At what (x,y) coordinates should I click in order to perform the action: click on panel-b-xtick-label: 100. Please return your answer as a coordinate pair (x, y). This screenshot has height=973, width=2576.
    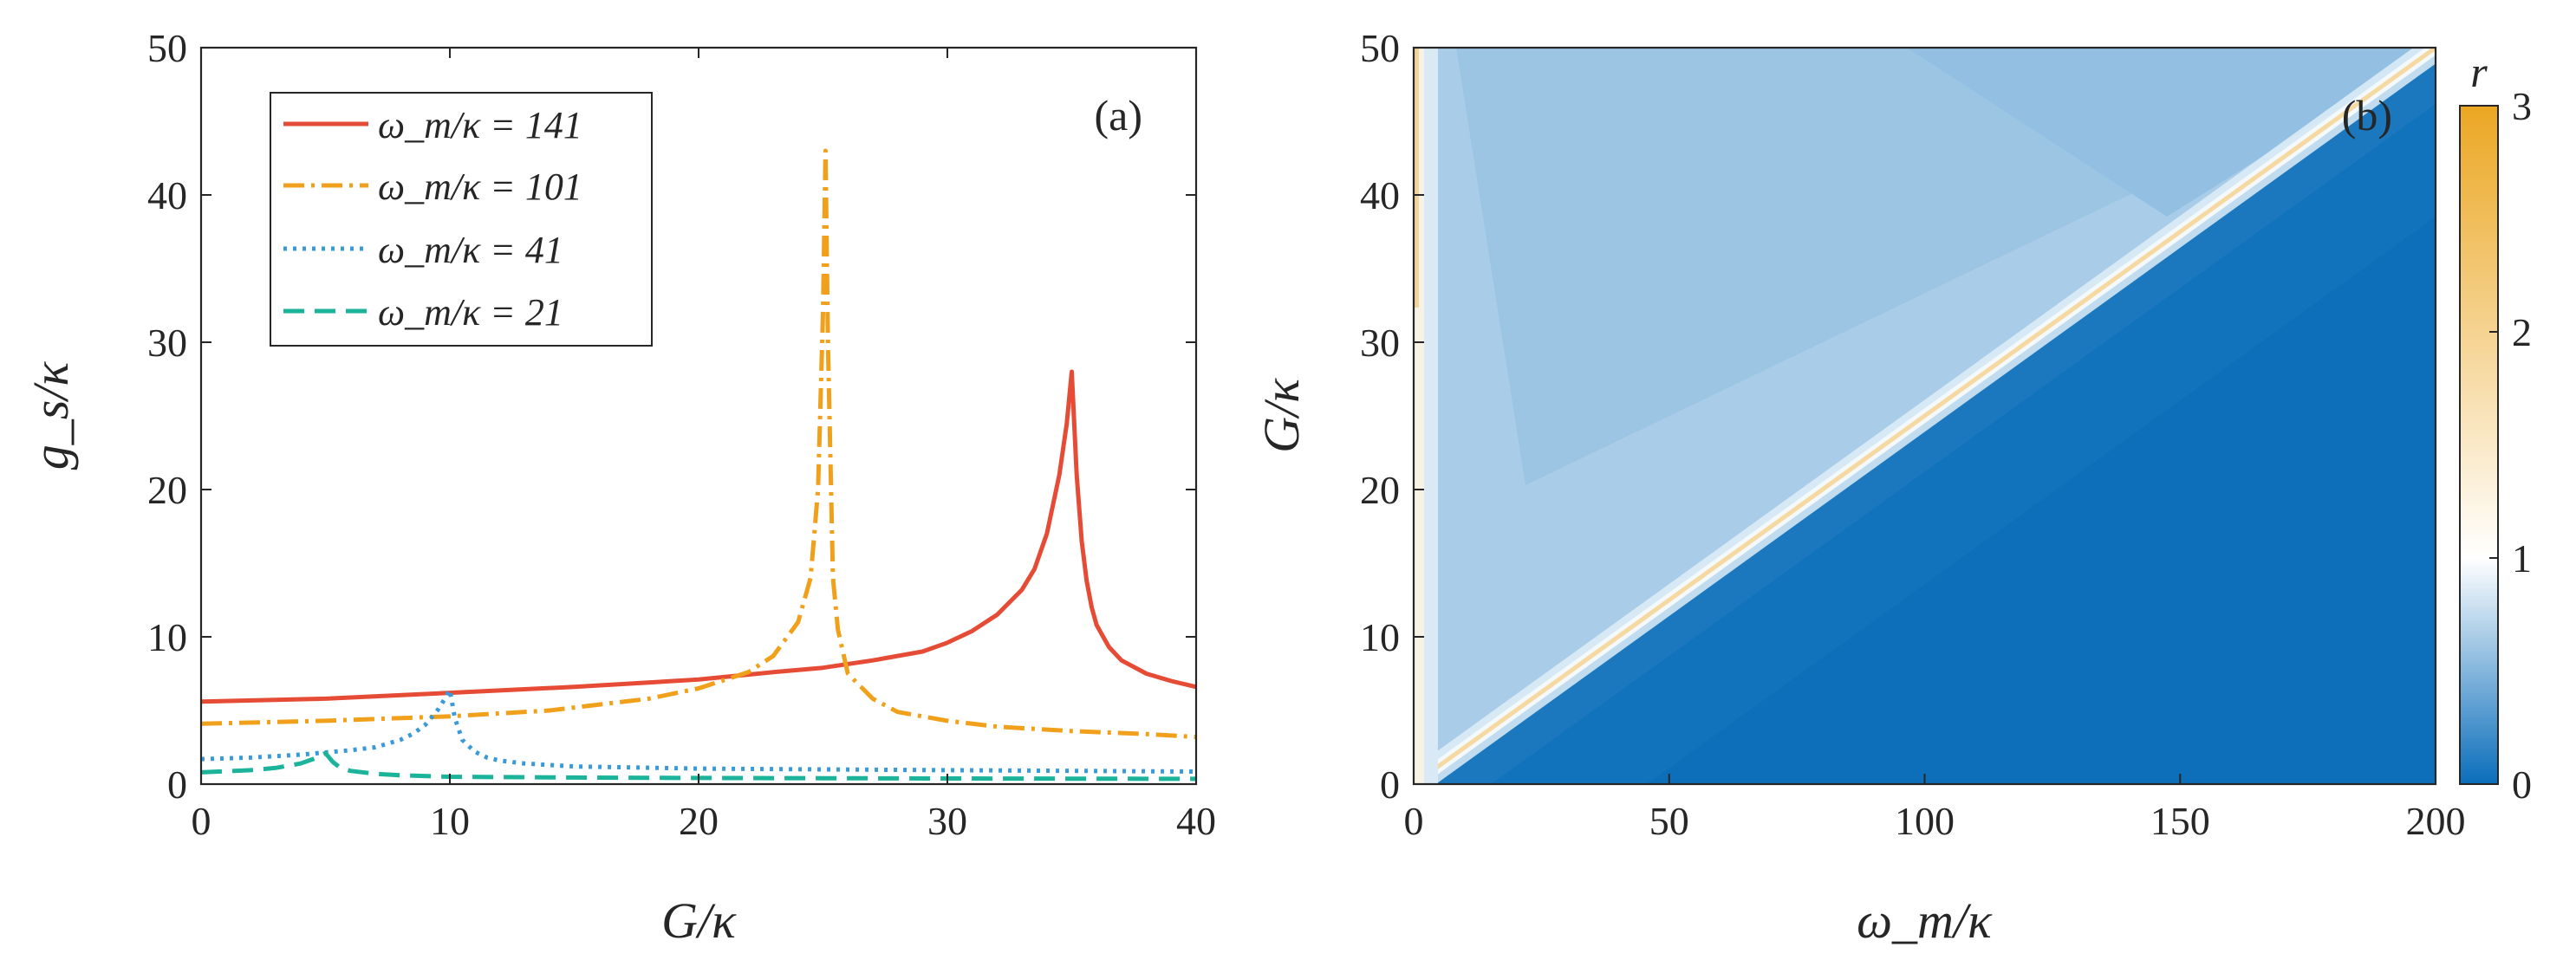
    Looking at the image, I should click on (1925, 821).